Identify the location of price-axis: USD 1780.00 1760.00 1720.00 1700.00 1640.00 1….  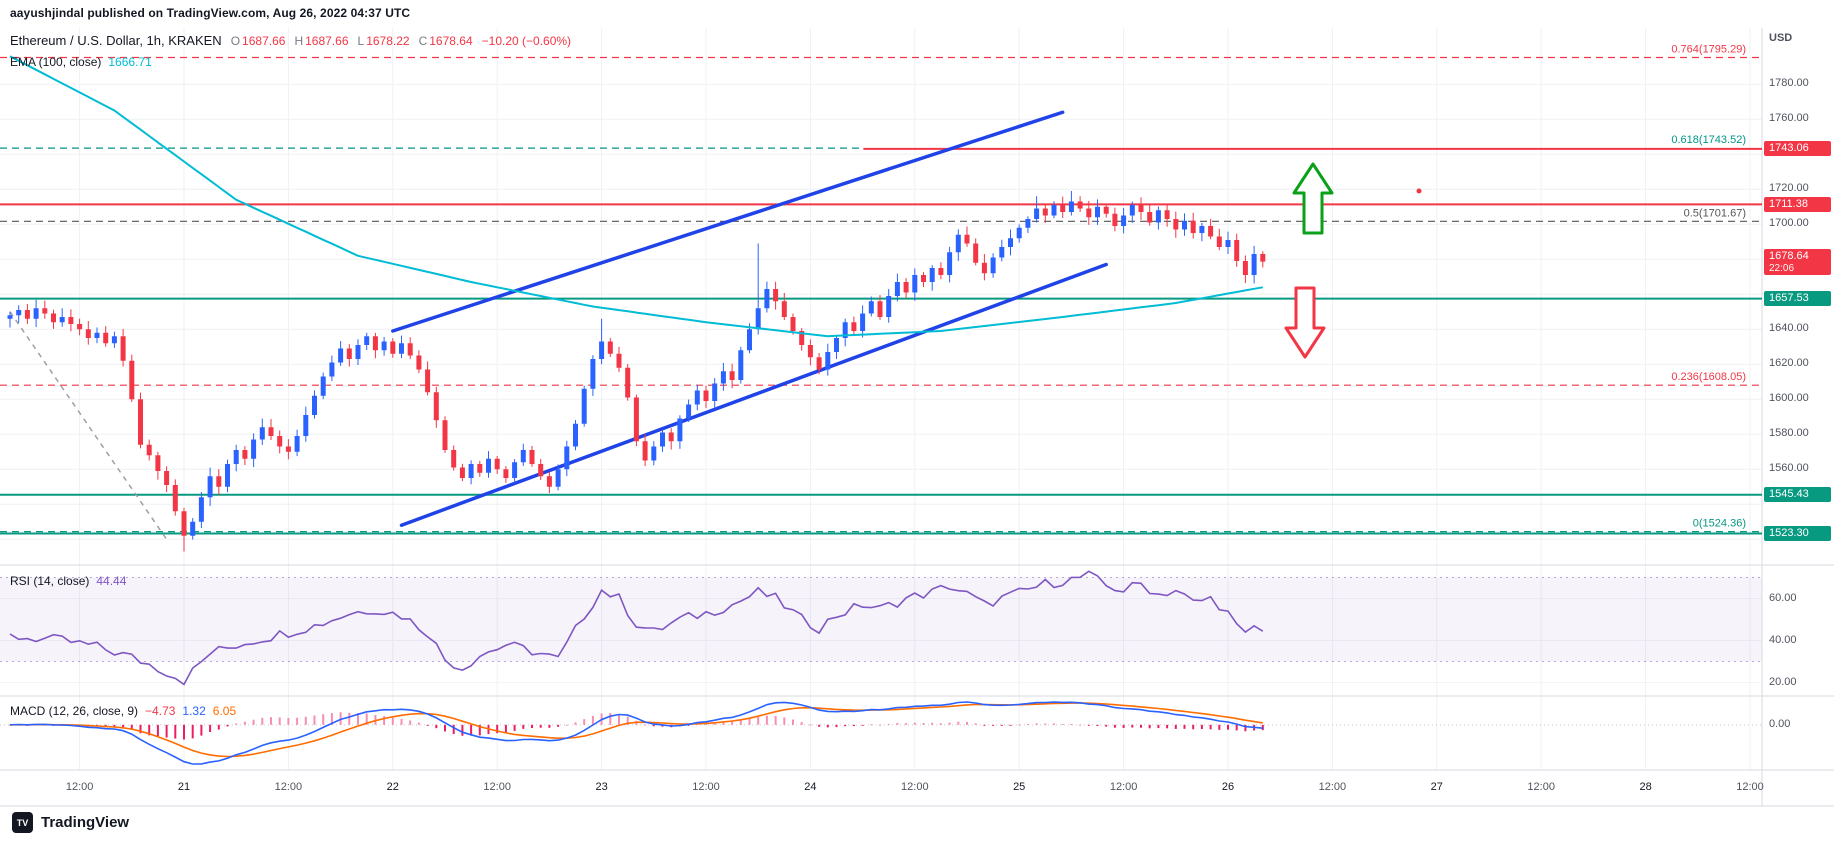
(1798, 422).